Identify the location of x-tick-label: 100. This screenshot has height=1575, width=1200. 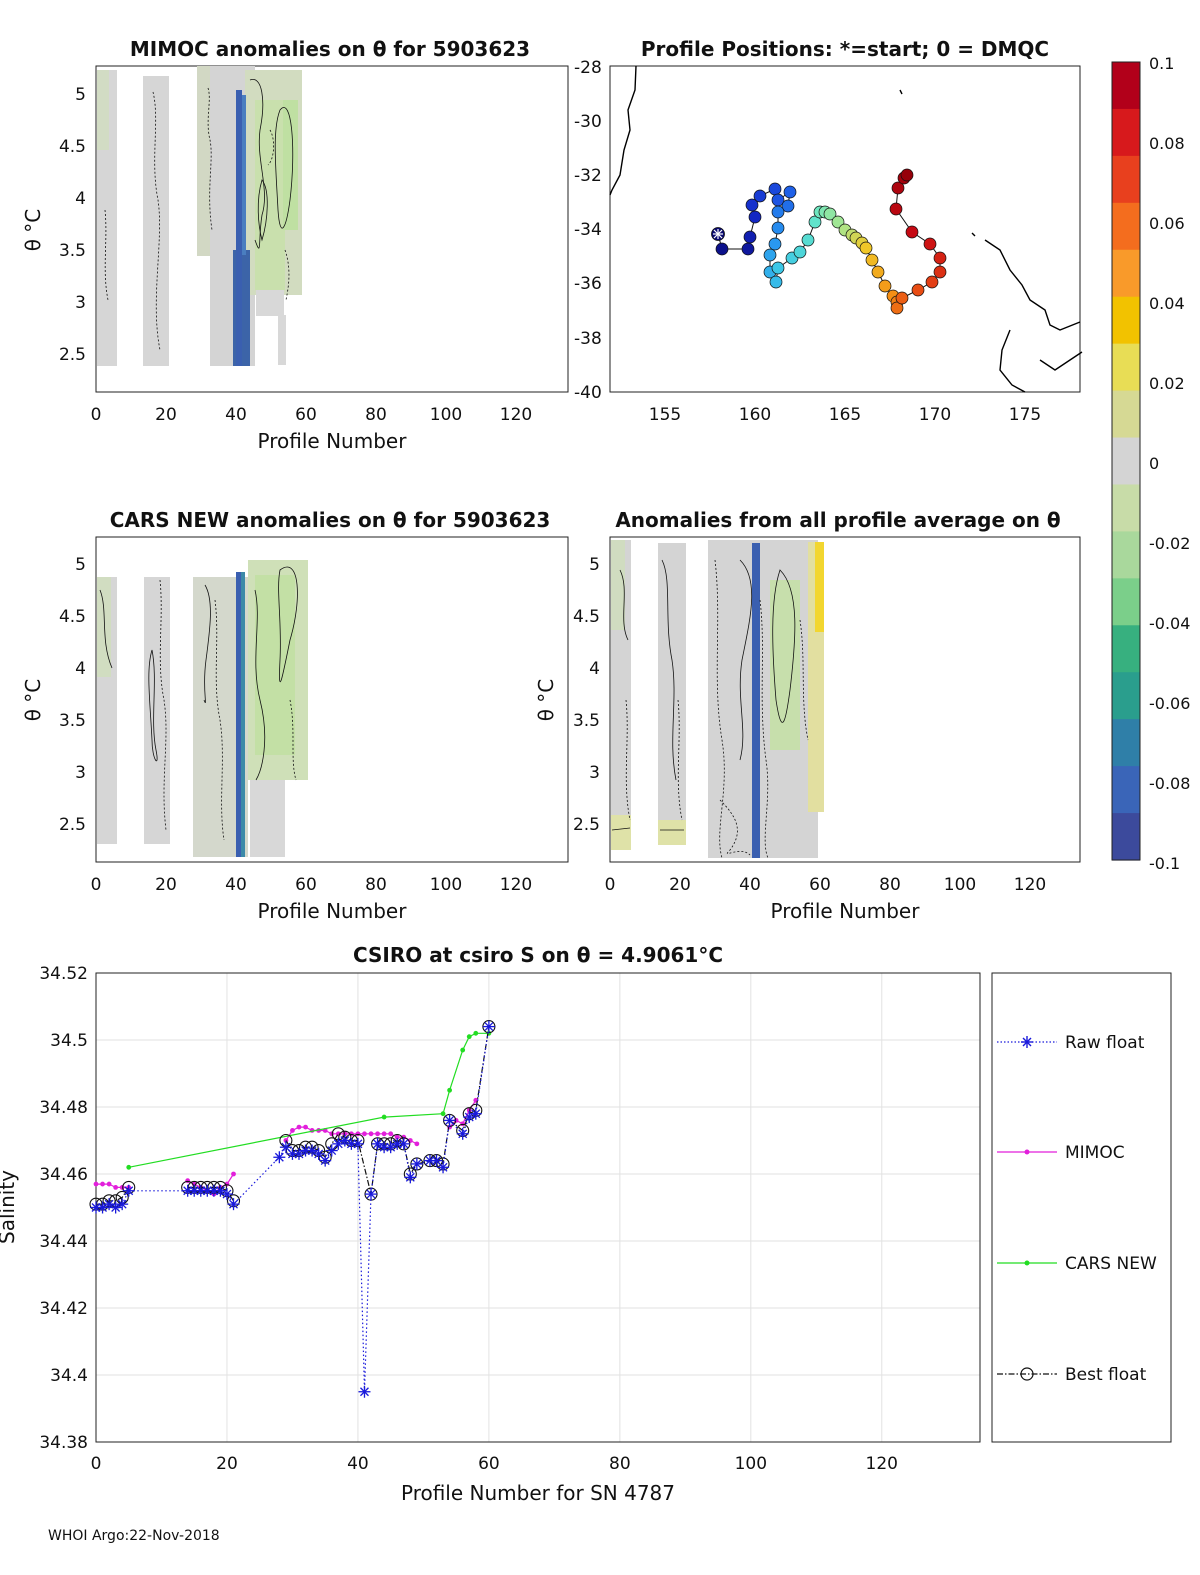
(751, 1464).